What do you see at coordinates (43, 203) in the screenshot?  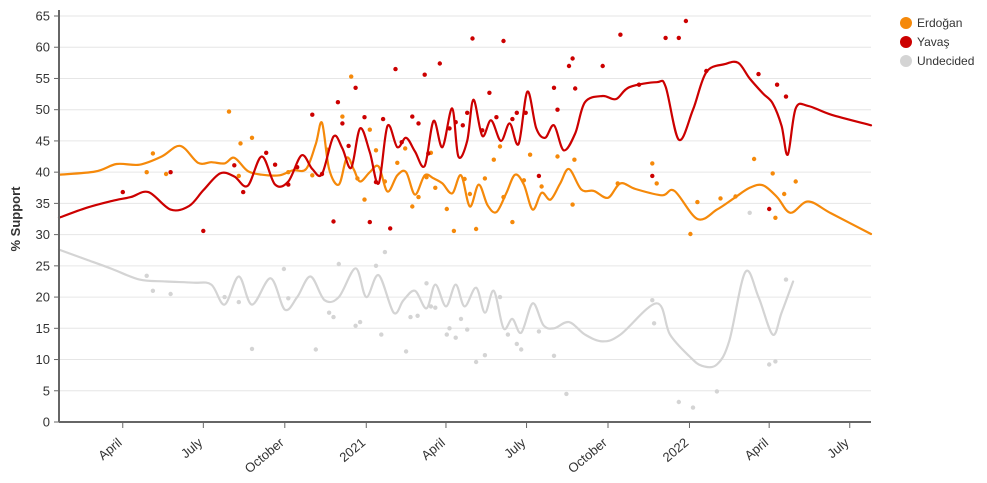 I see `y-tick-label: 35` at bounding box center [43, 203].